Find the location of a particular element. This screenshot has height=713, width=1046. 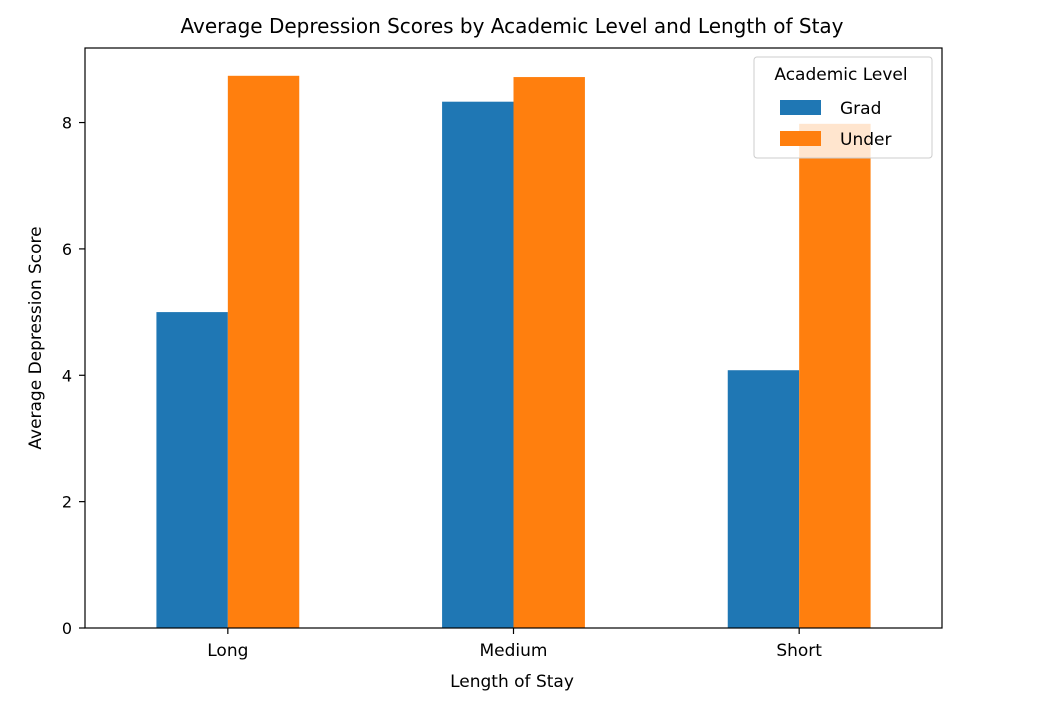

legend-label-under: Under is located at coordinates (865, 140).